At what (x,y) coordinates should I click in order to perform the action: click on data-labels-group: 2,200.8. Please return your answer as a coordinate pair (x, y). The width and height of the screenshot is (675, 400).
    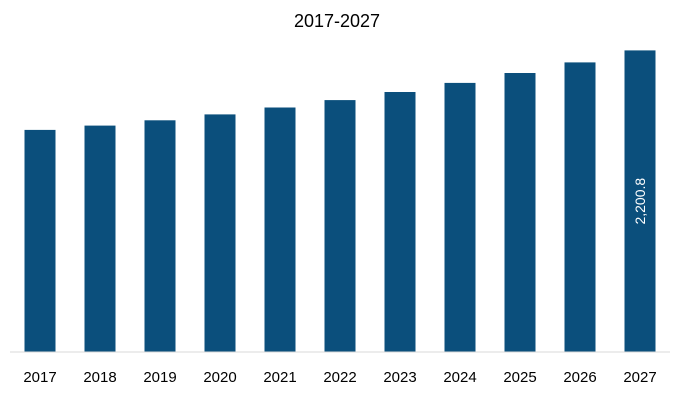
    Looking at the image, I should click on (640, 201).